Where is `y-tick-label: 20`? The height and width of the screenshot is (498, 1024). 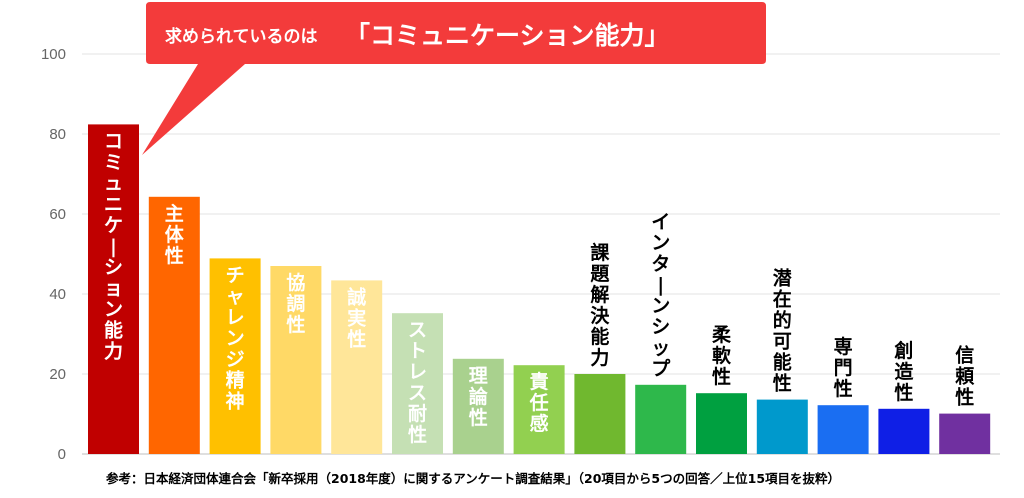
y-tick-label: 20 is located at coordinates (57, 374).